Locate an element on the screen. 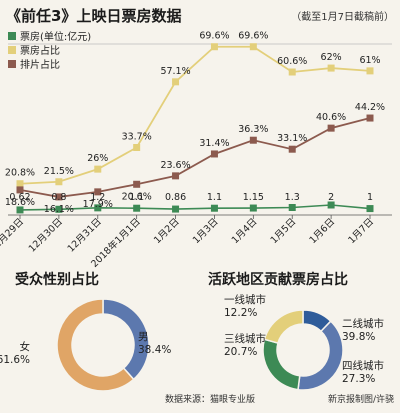 The width and height of the screenshot is (400, 413). pct-screen-label-4: 23.6% is located at coordinates (175, 165).